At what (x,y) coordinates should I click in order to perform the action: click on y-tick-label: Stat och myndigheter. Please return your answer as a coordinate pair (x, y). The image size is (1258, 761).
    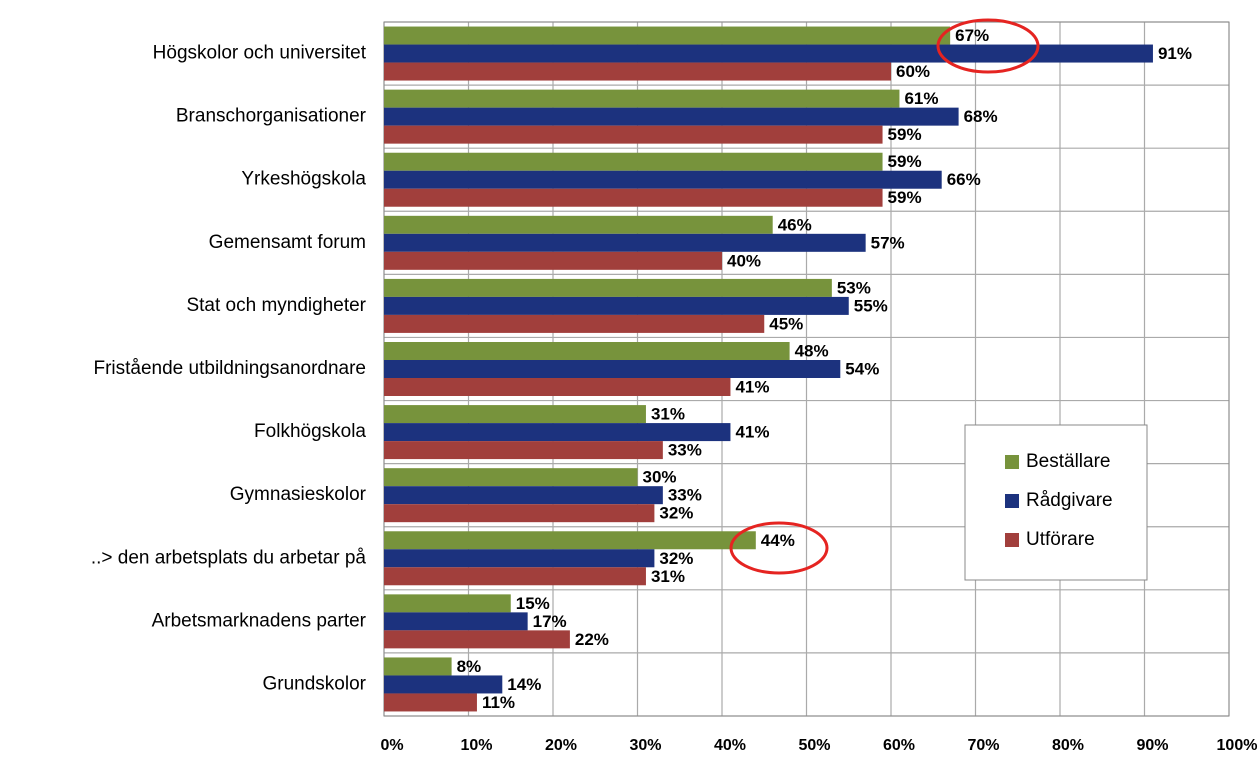
    Looking at the image, I should click on (276, 305).